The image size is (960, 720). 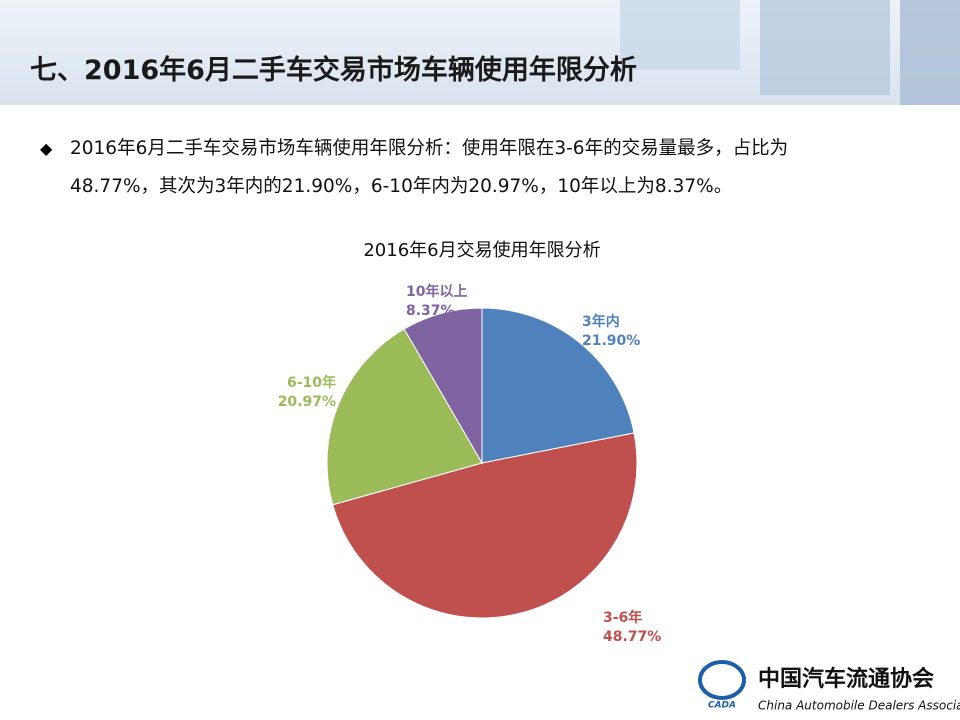 What do you see at coordinates (480, 52) in the screenshot?
I see `header-band: 七、2016年6月二手车交易市场车辆使用年限分析` at bounding box center [480, 52].